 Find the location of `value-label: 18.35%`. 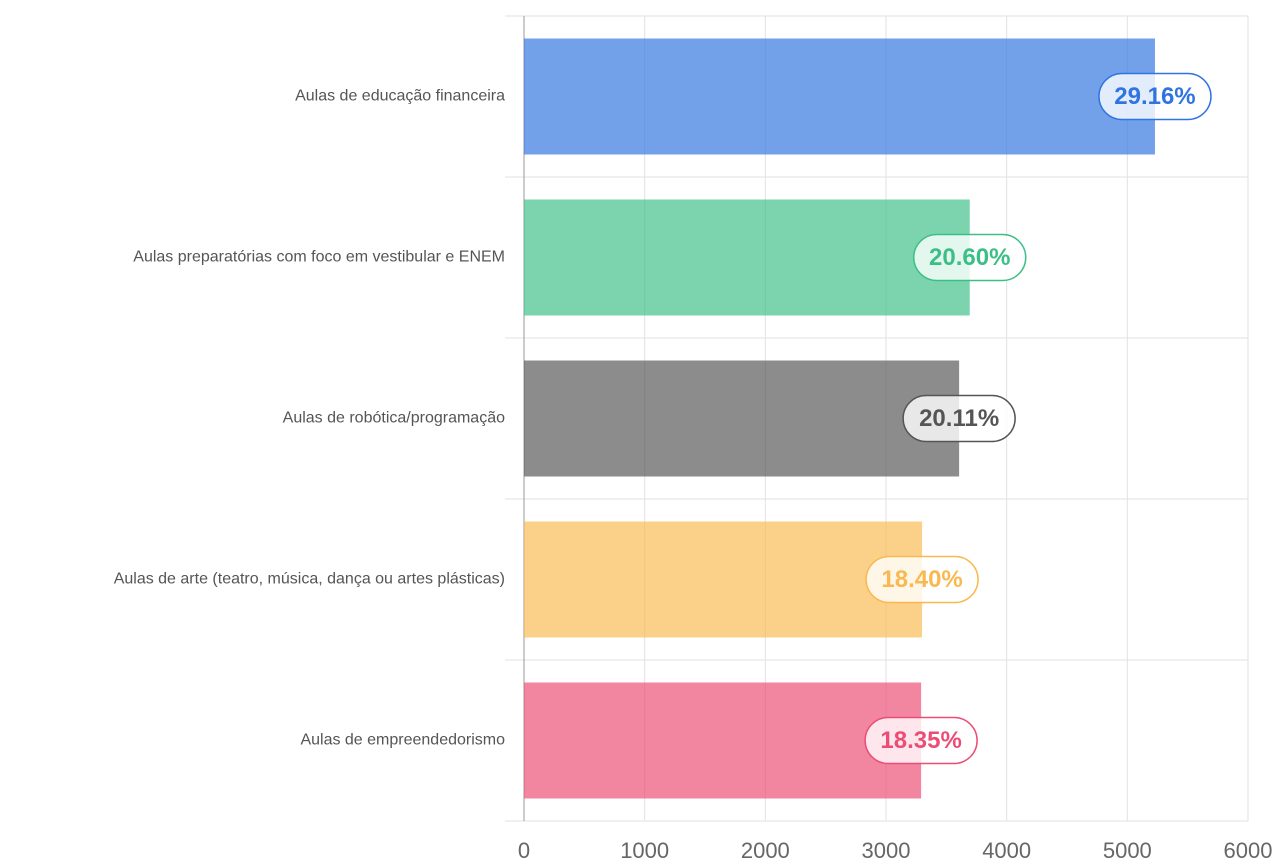

value-label: 18.35% is located at coordinates (920, 740).